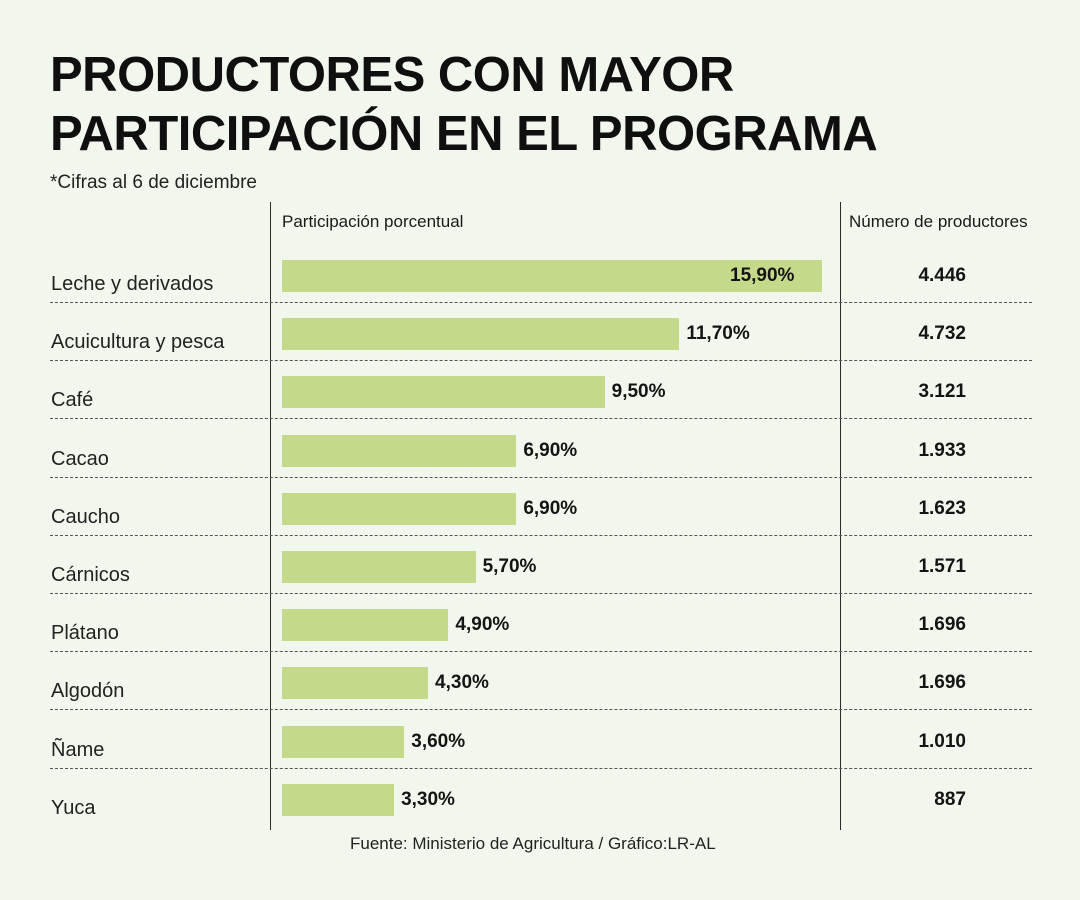 Image resolution: width=1080 pixels, height=900 pixels. What do you see at coordinates (373, 221) in the screenshot?
I see `column-header-percentage: Participación porcentual` at bounding box center [373, 221].